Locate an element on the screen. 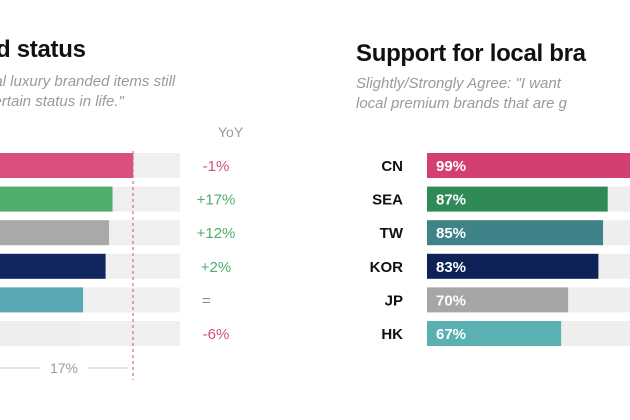 Image resolution: width=630 pixels, height=420 pixels. right-category-label: SEA is located at coordinates (387, 200).